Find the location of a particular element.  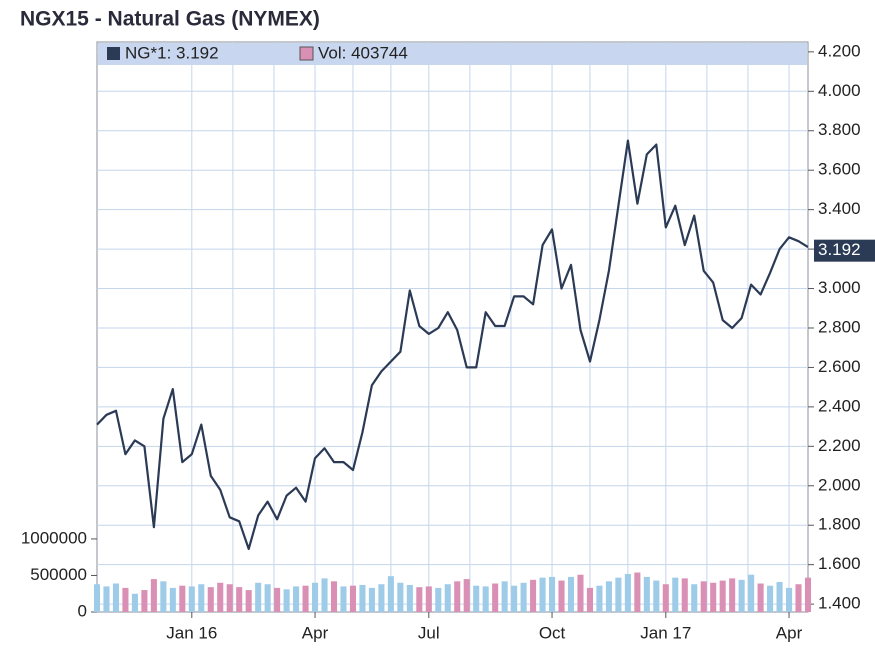

y2-tick-label: 500000 is located at coordinates (58, 574).